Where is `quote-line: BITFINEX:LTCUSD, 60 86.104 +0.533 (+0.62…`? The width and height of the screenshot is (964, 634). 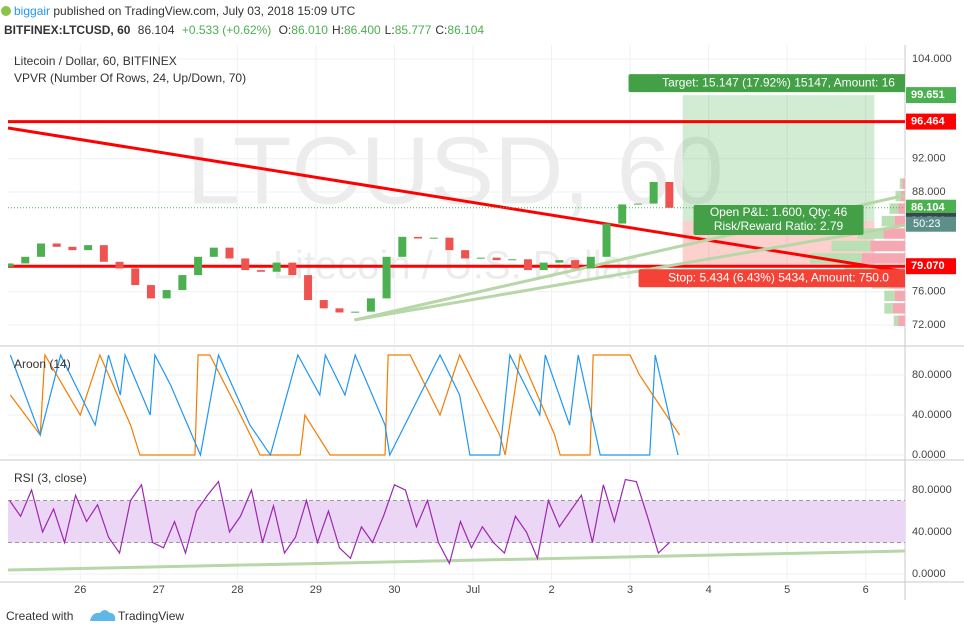
quote-line: BITFINEX:LTCUSD, 60 86.104 +0.533 (+0.62… is located at coordinates (244, 30).